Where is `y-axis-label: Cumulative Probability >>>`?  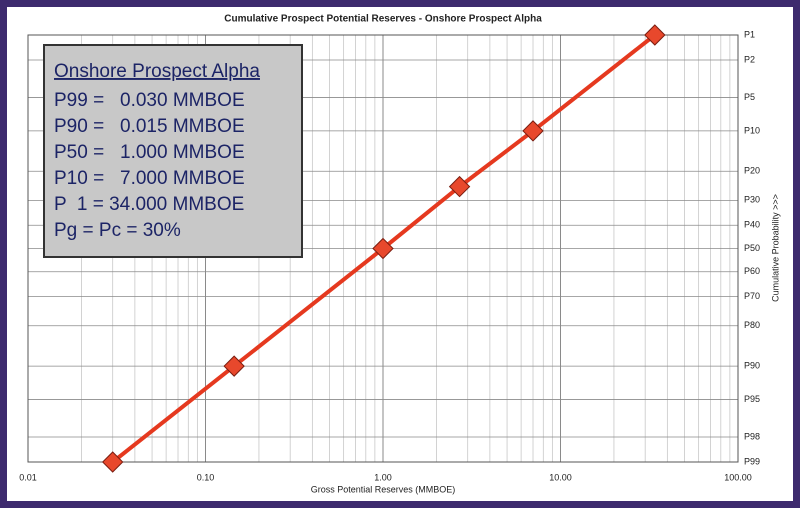 y-axis-label: Cumulative Probability >>> is located at coordinates (775, 248).